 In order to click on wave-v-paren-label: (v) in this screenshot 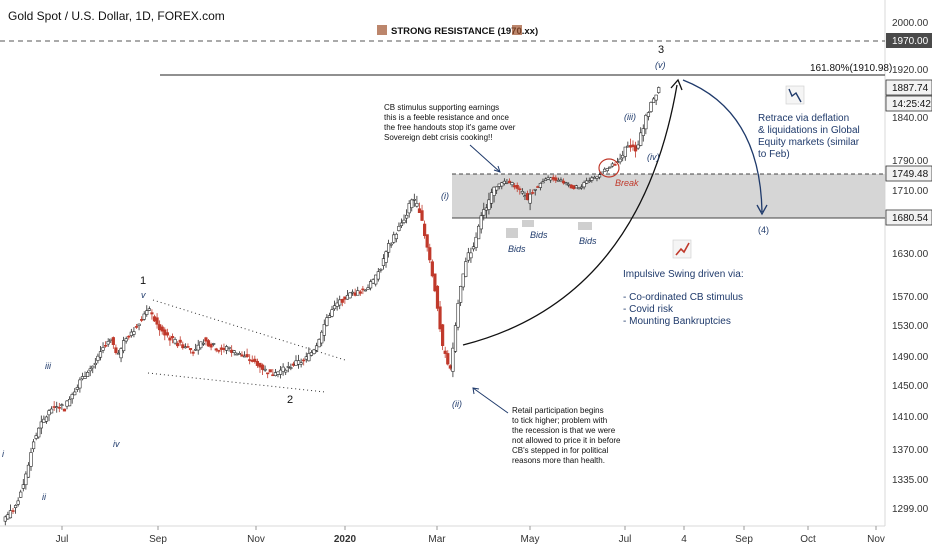, I will do `click(660, 65)`.